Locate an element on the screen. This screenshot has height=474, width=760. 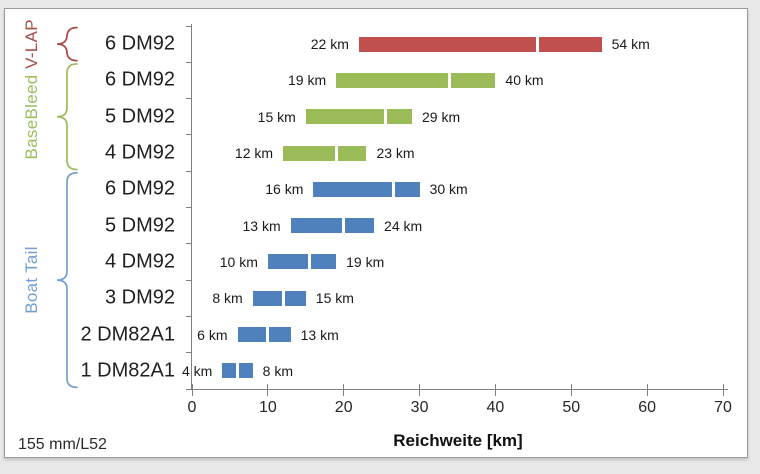
bar-min-label: 15 km is located at coordinates (276, 116).